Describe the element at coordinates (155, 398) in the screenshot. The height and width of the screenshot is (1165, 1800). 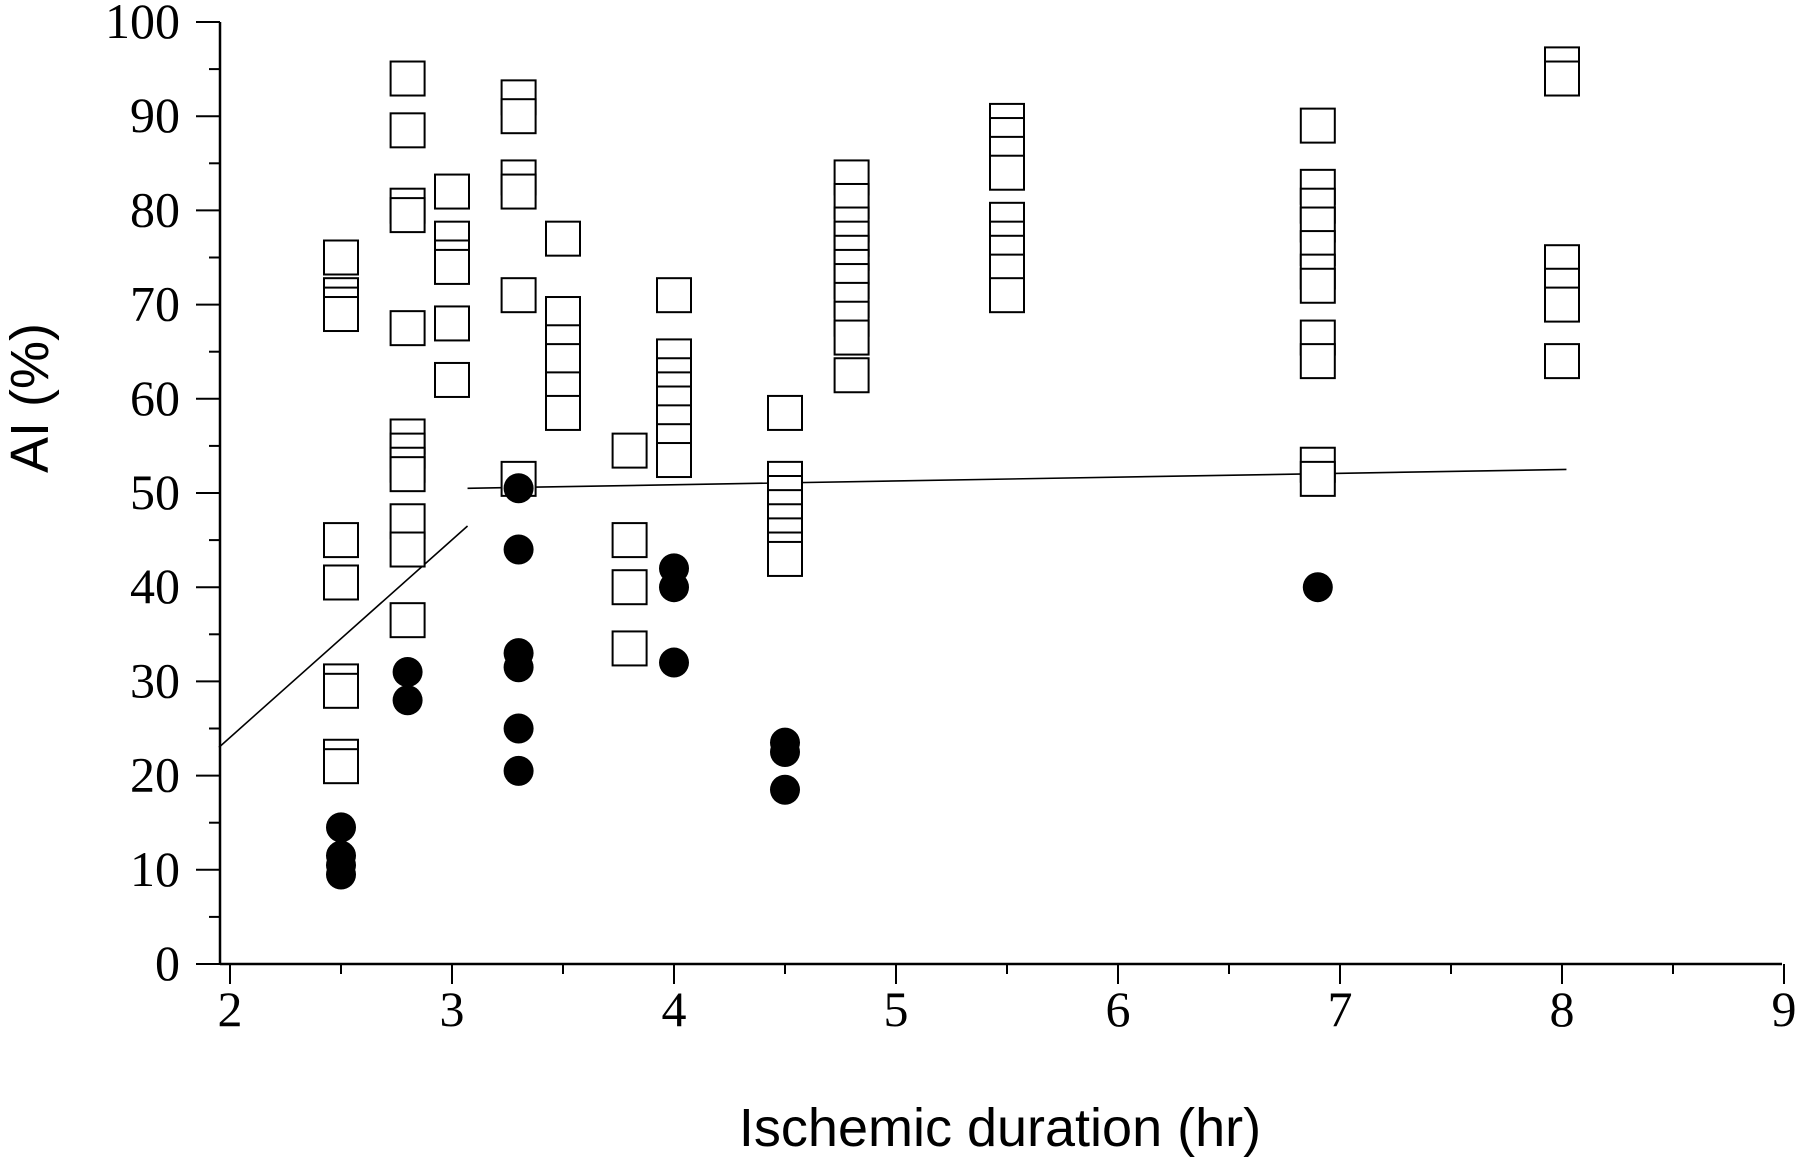
I see `y-tick-label: 60` at that location.